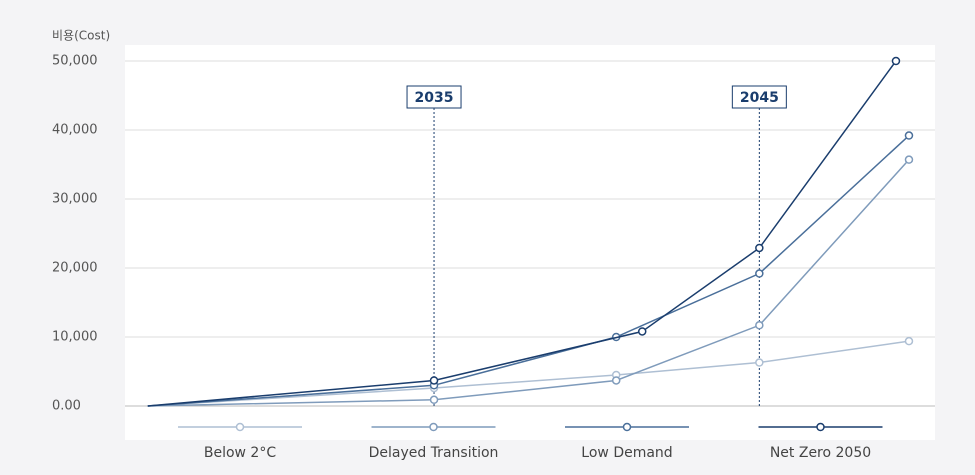  What do you see at coordinates (75, 61) in the screenshot?
I see `y-tick-label: 50,000` at bounding box center [75, 61].